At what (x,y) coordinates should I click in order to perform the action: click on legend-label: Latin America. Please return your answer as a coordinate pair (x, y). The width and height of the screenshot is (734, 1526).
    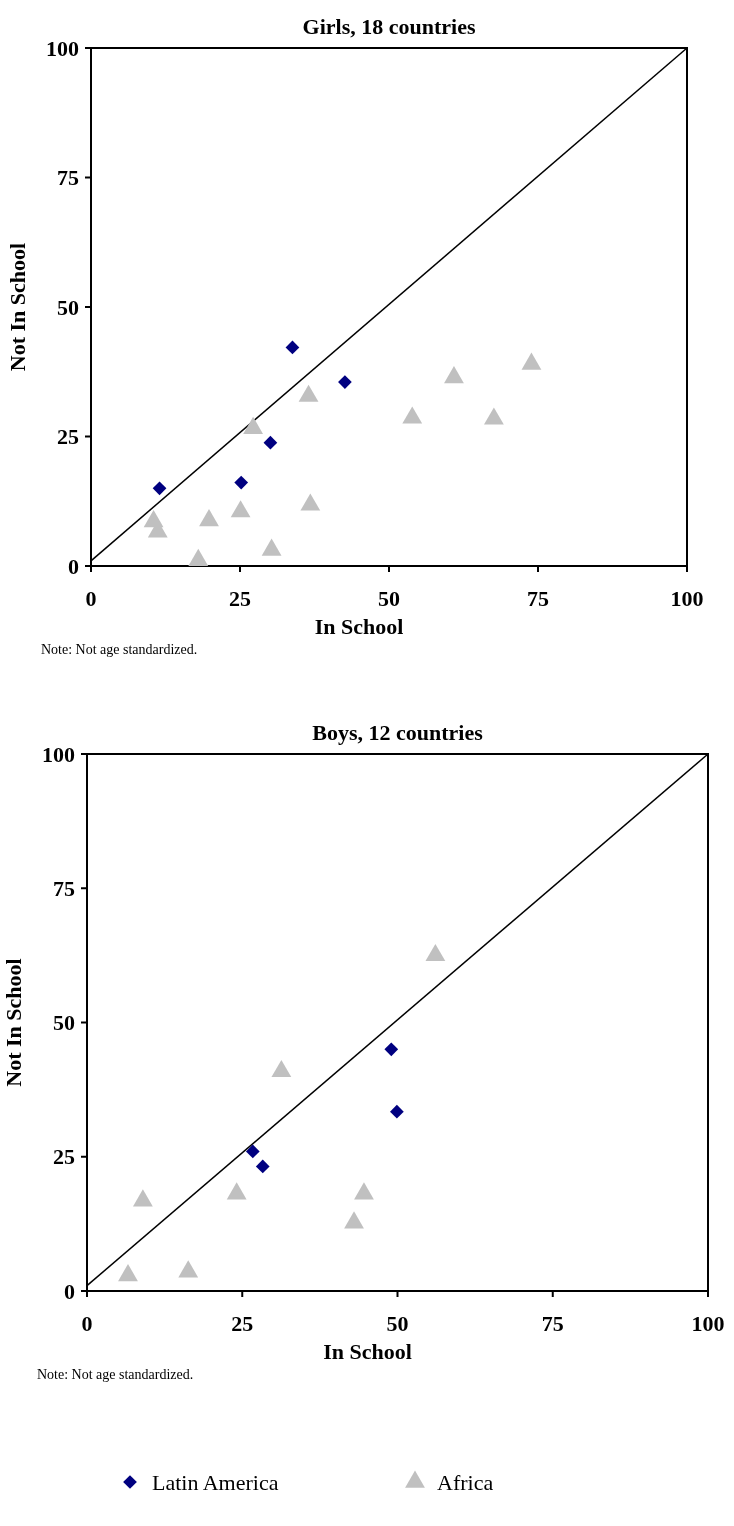
    Looking at the image, I should click on (215, 1482).